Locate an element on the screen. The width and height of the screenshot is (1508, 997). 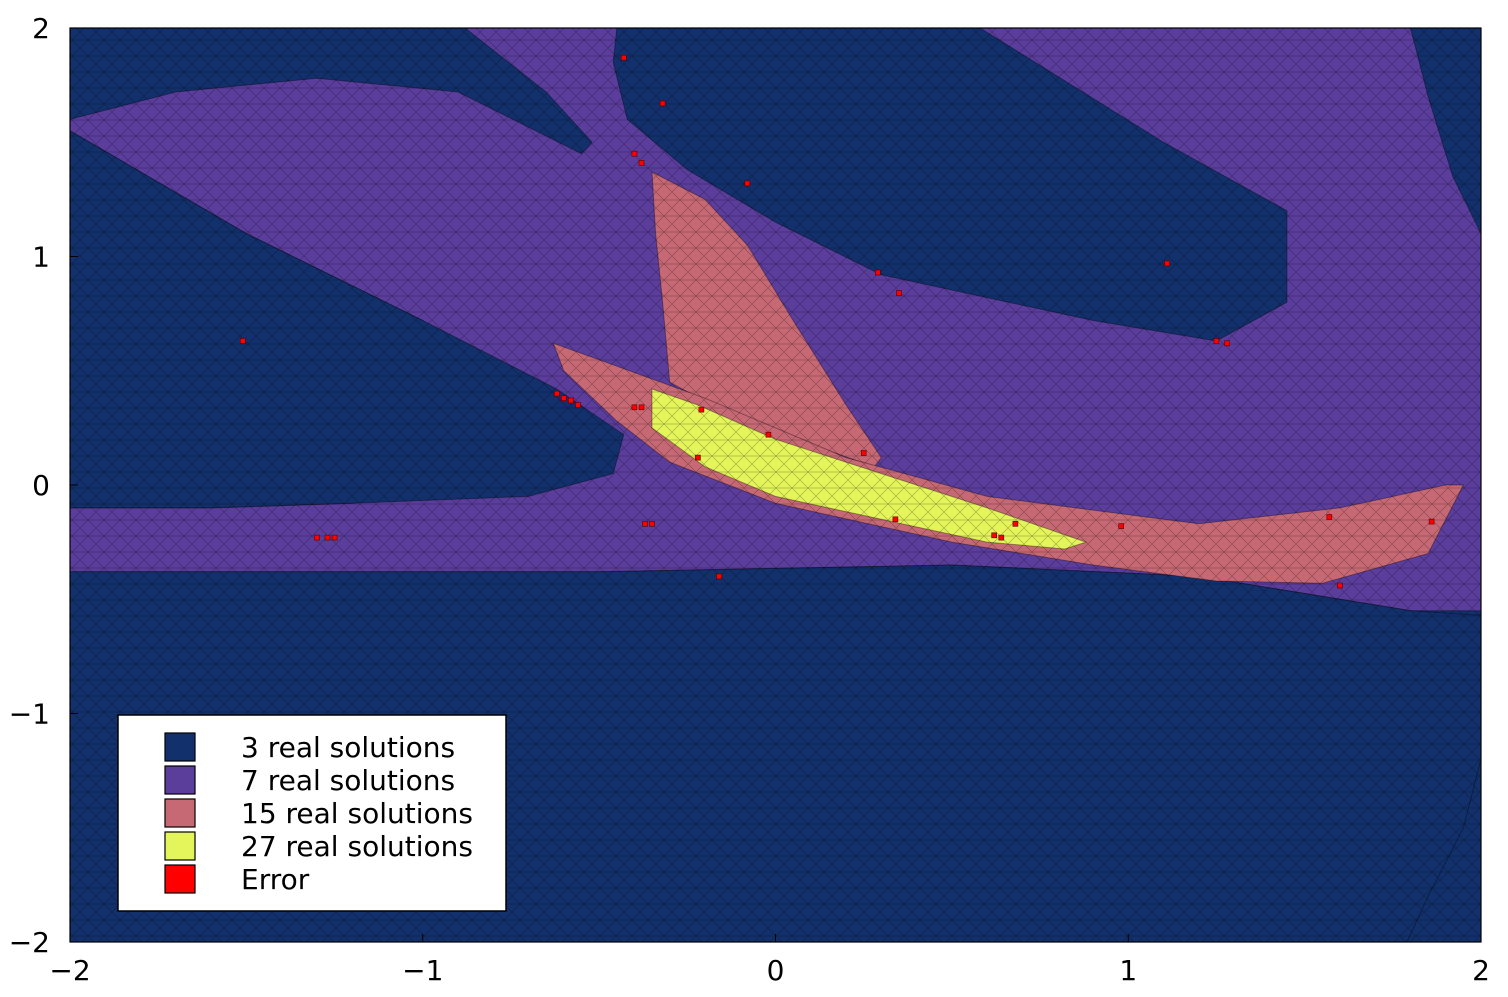
legend-label: 27 real solutions is located at coordinates (357, 846).